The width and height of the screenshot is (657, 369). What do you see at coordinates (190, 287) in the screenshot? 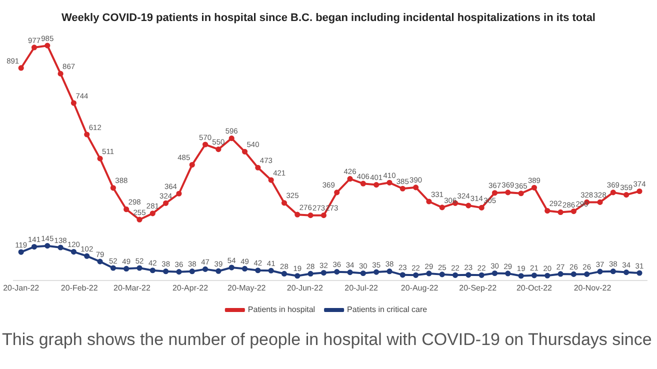
I see `x-tick-label: 20-Apr-22` at bounding box center [190, 287].